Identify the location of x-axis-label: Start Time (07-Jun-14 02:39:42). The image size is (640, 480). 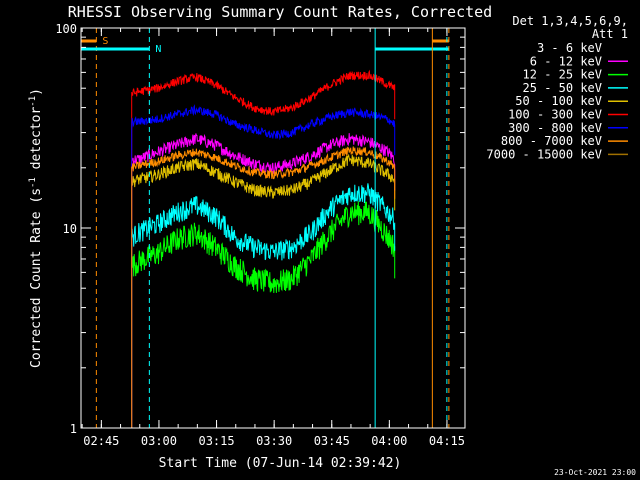
(280, 463).